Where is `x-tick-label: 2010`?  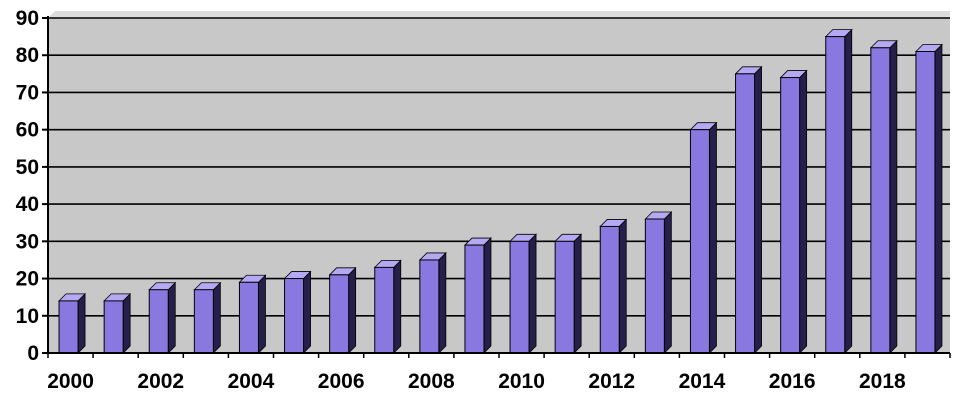 x-tick-label: 2010 is located at coordinates (521, 380).